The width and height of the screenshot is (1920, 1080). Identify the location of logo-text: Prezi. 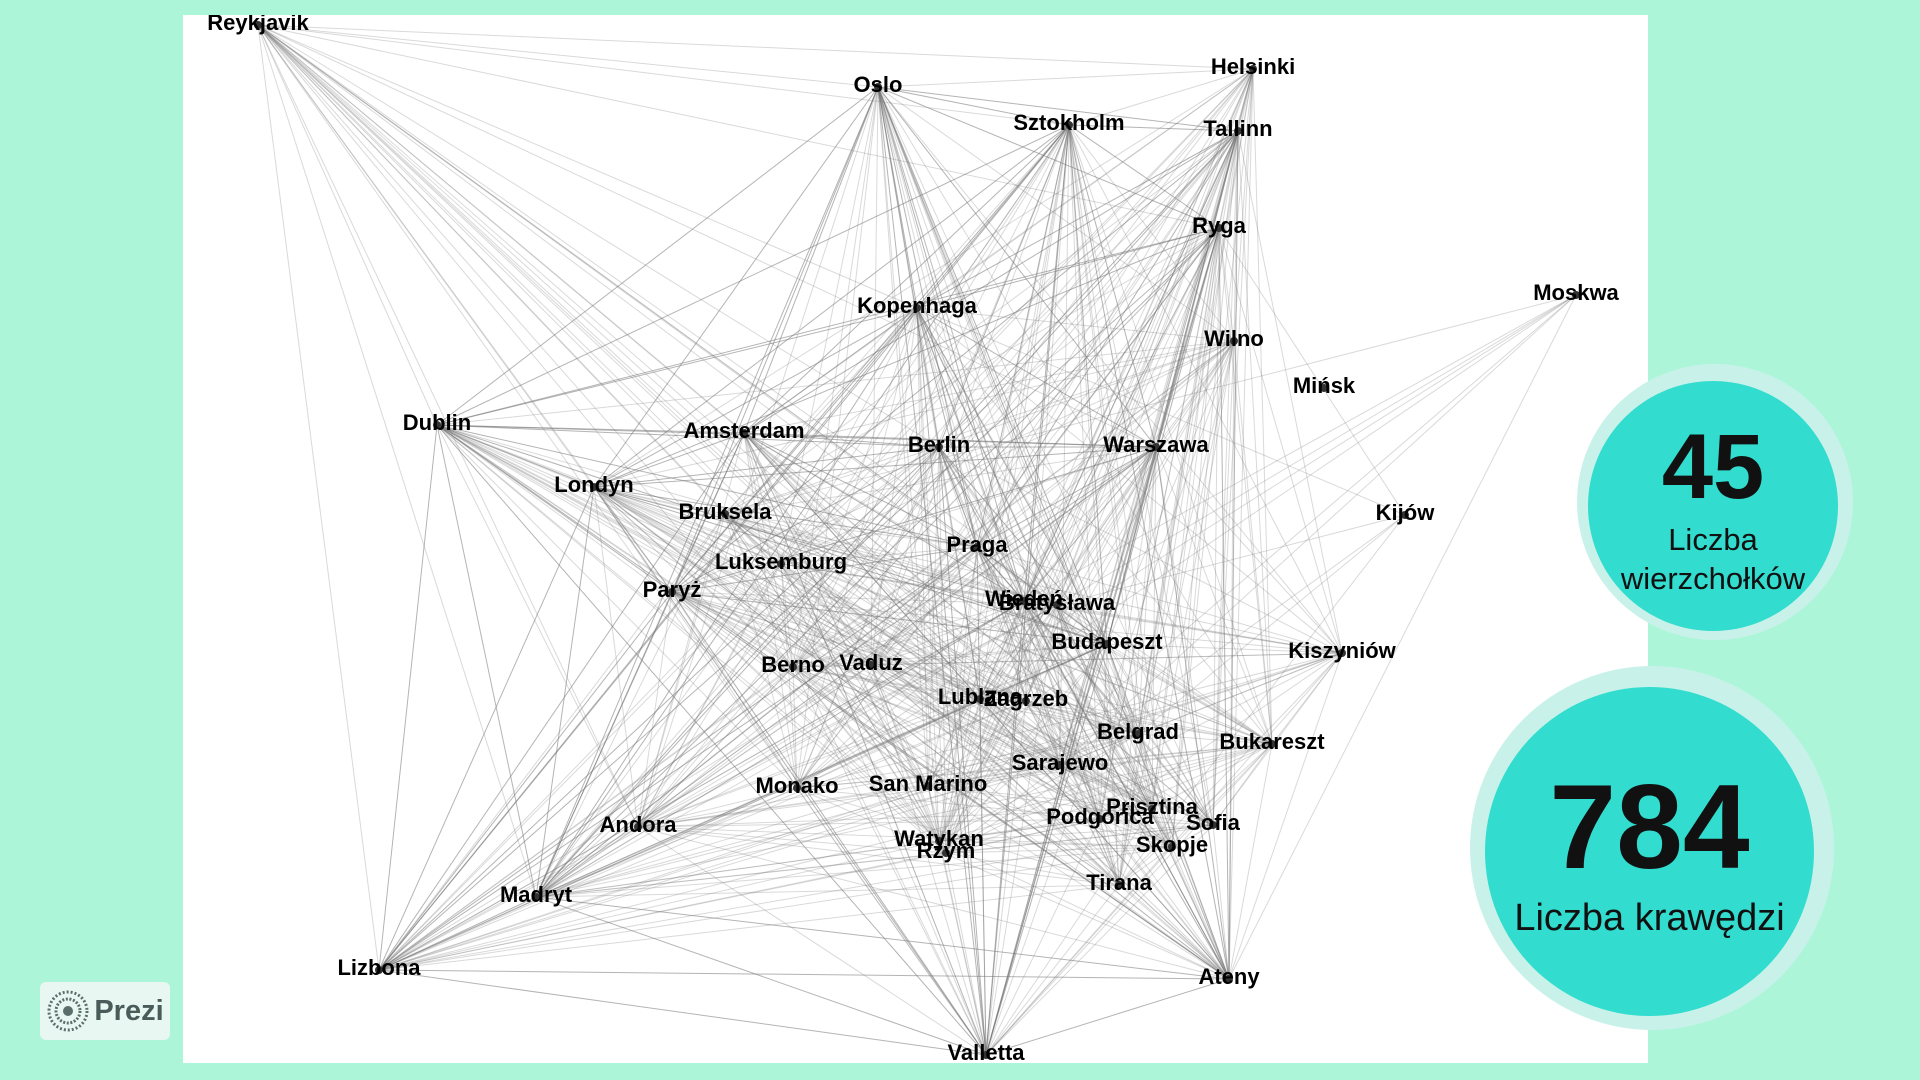
(129, 1010).